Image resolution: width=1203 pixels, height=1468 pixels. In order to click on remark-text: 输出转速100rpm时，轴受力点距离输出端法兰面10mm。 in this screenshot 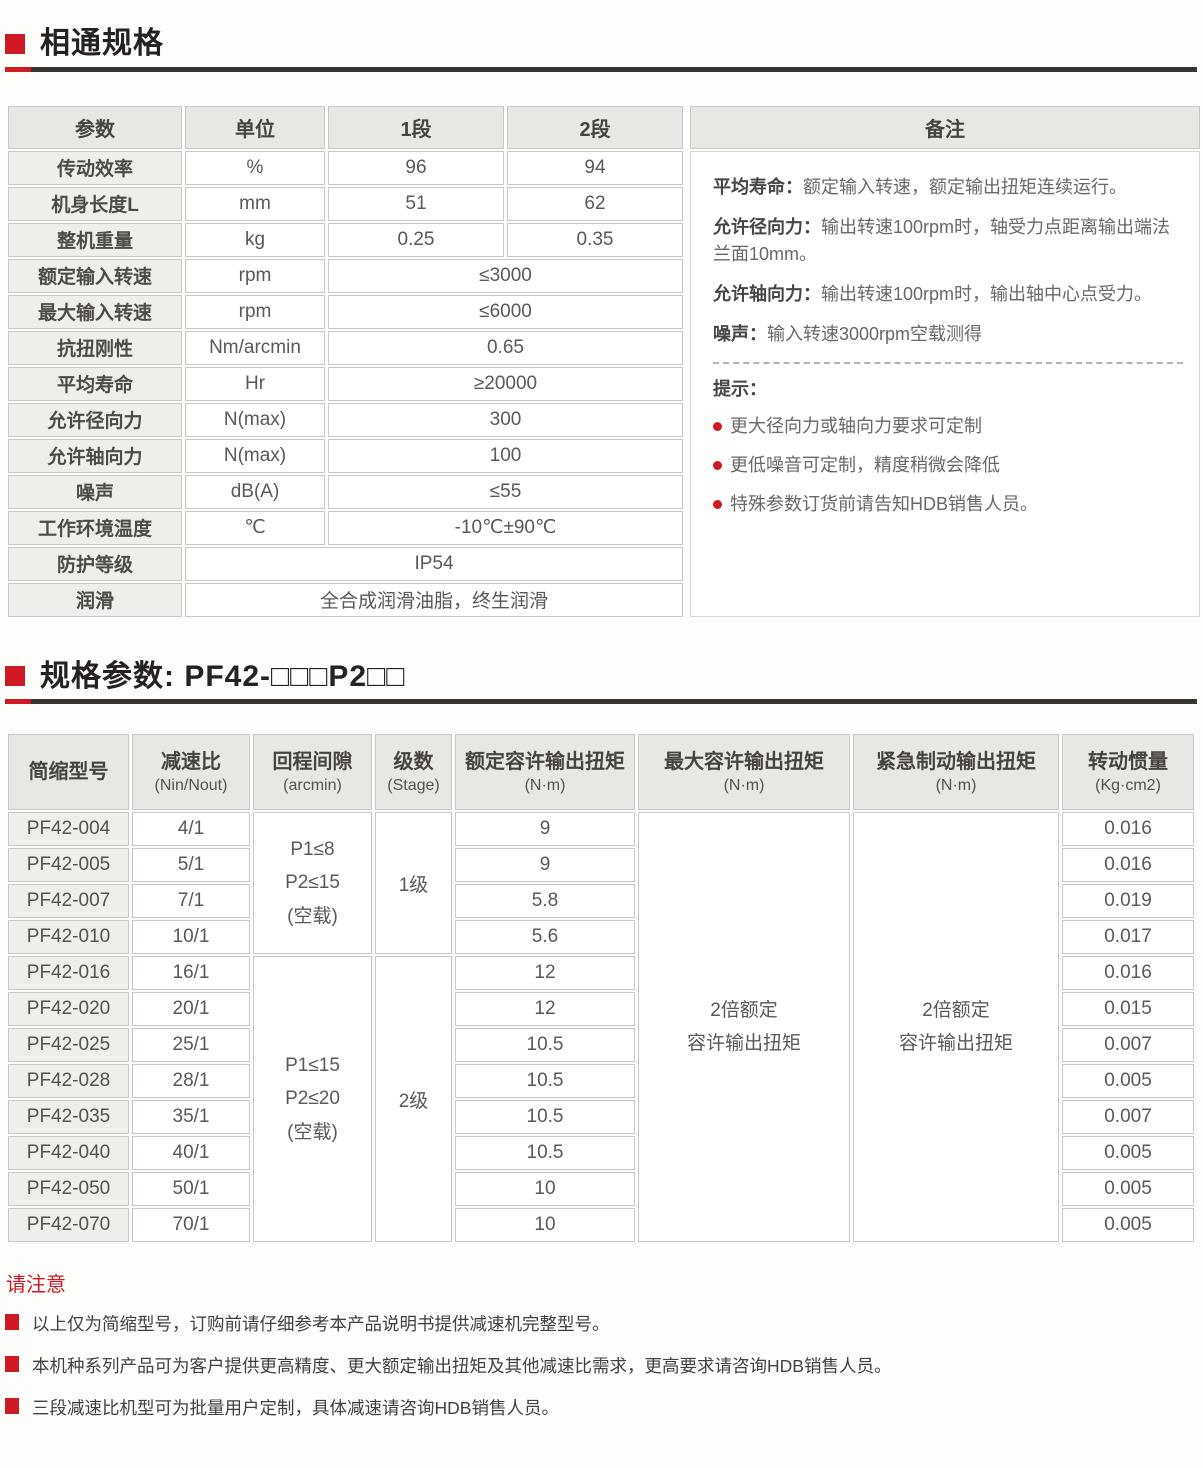, I will do `click(942, 240)`.